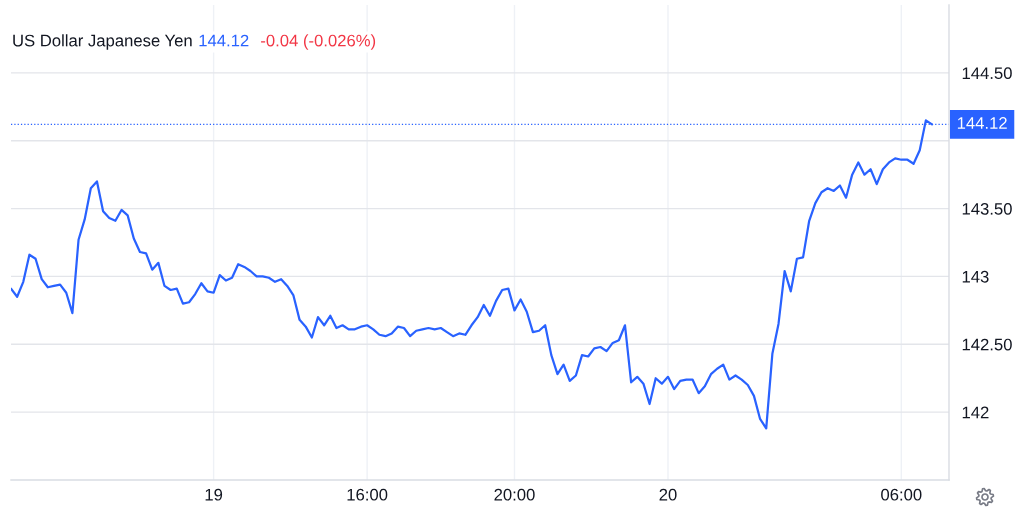  I want to click on y-tick-label: 142.50, so click(987, 344).